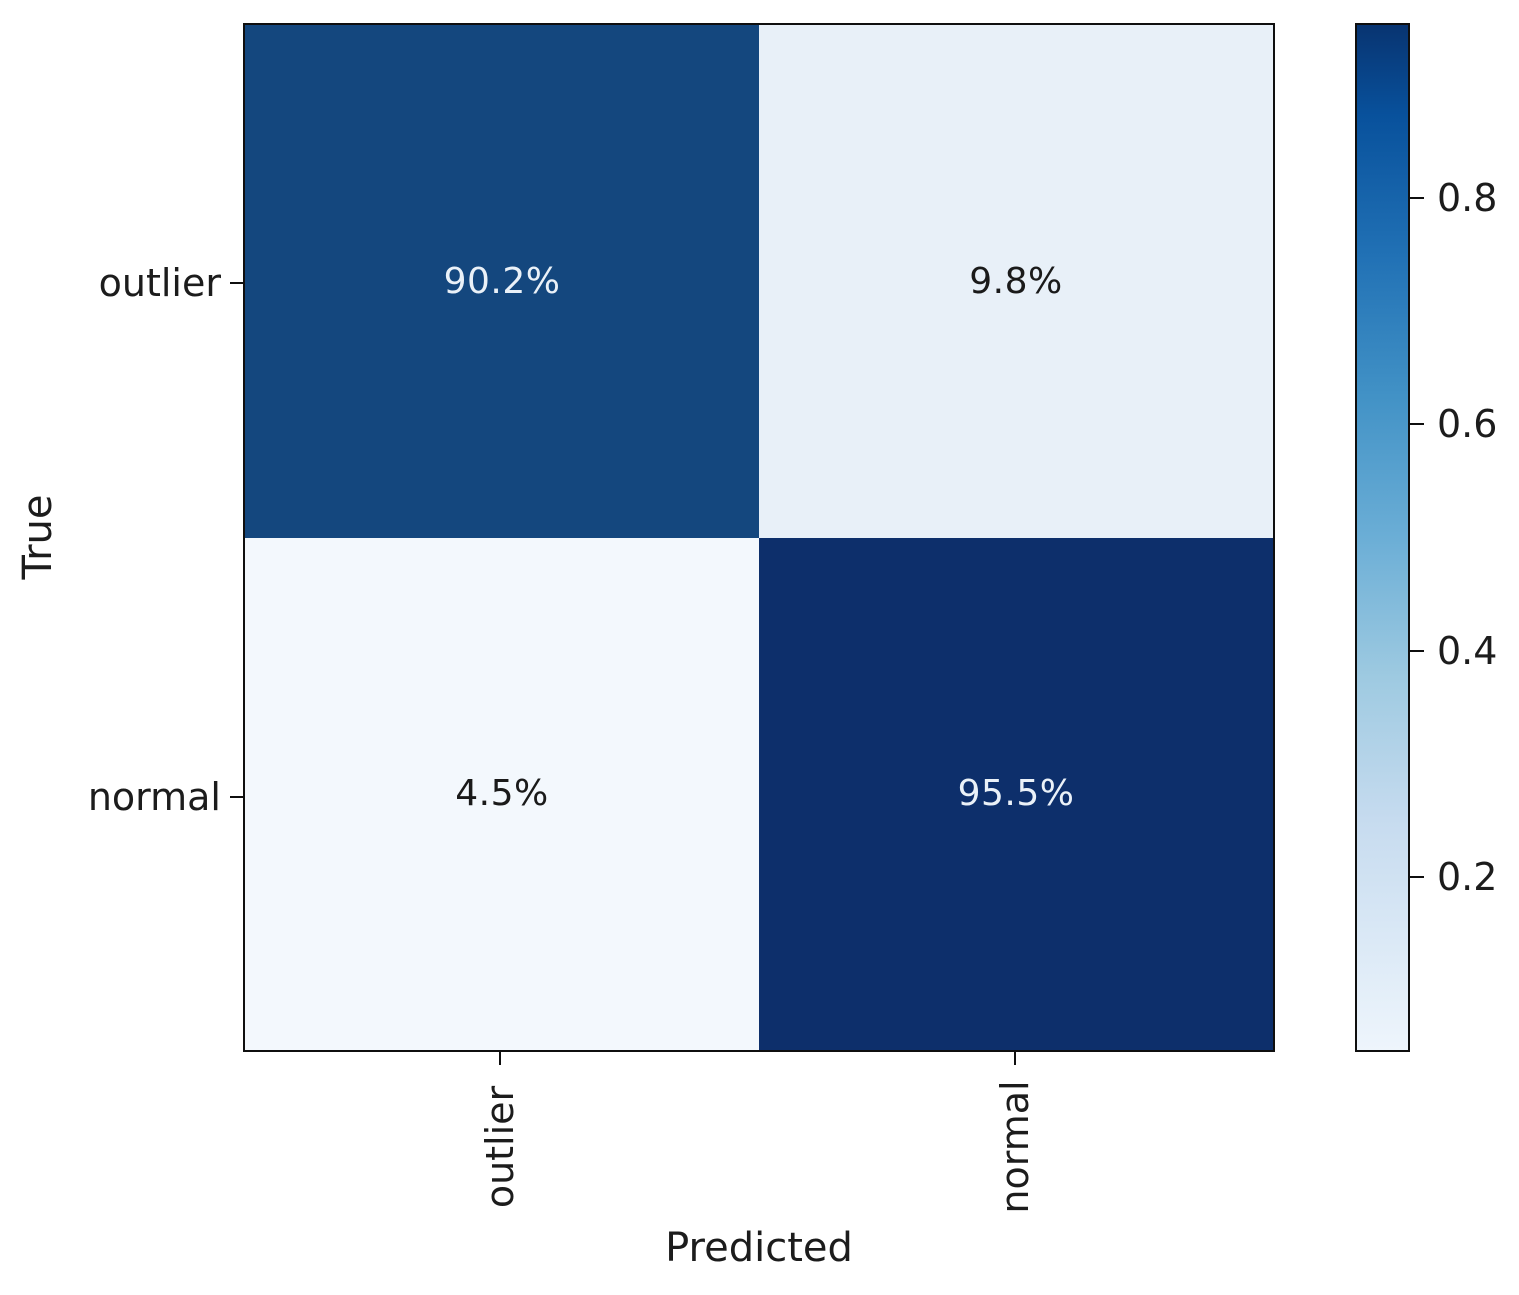 The height and width of the screenshot is (1295, 1519). What do you see at coordinates (759, 1248) in the screenshot?
I see `x-axis-title: Predicted` at bounding box center [759, 1248].